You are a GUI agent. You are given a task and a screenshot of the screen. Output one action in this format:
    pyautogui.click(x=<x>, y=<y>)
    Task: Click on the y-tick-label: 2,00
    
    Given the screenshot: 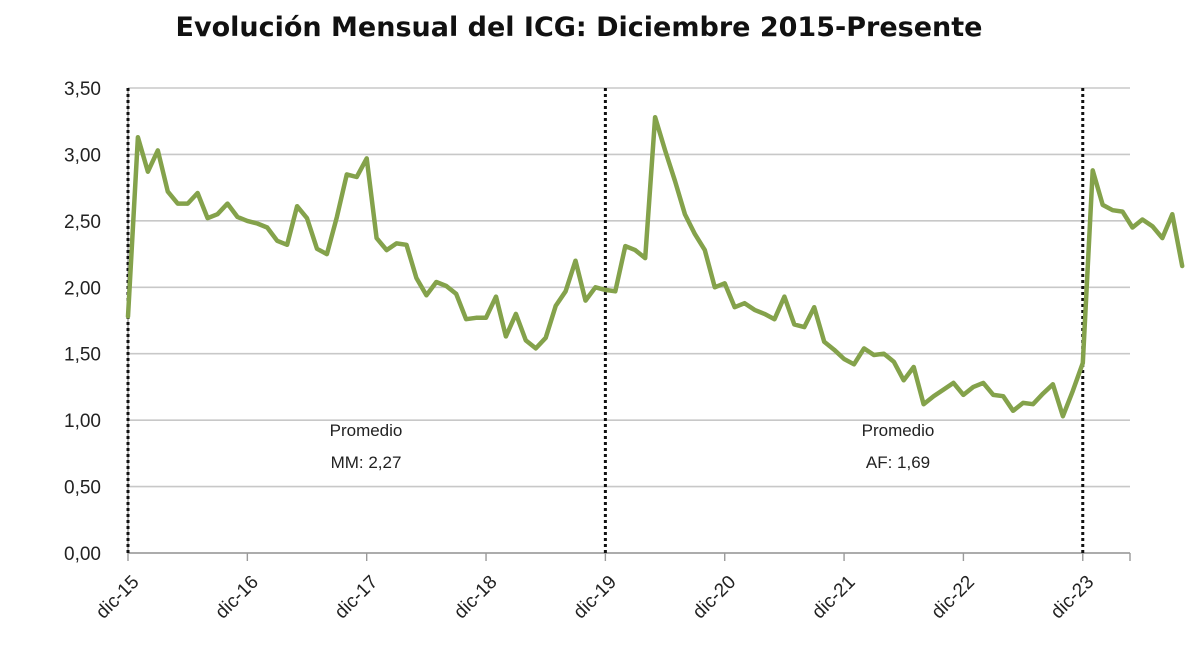 What is the action you would take?
    pyautogui.click(x=82, y=288)
    